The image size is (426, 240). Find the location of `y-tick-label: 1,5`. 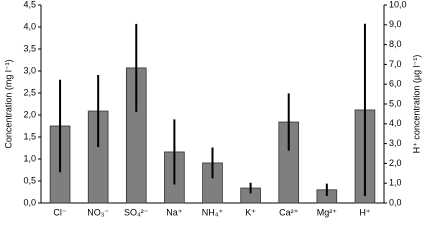

y-tick-label: 1,5 is located at coordinates (29, 136).